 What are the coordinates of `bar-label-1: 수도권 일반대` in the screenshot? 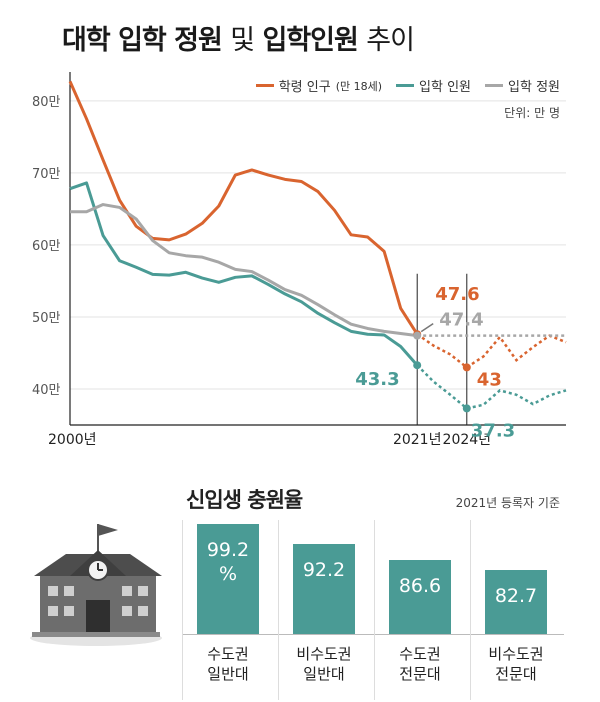 It's located at (228, 664).